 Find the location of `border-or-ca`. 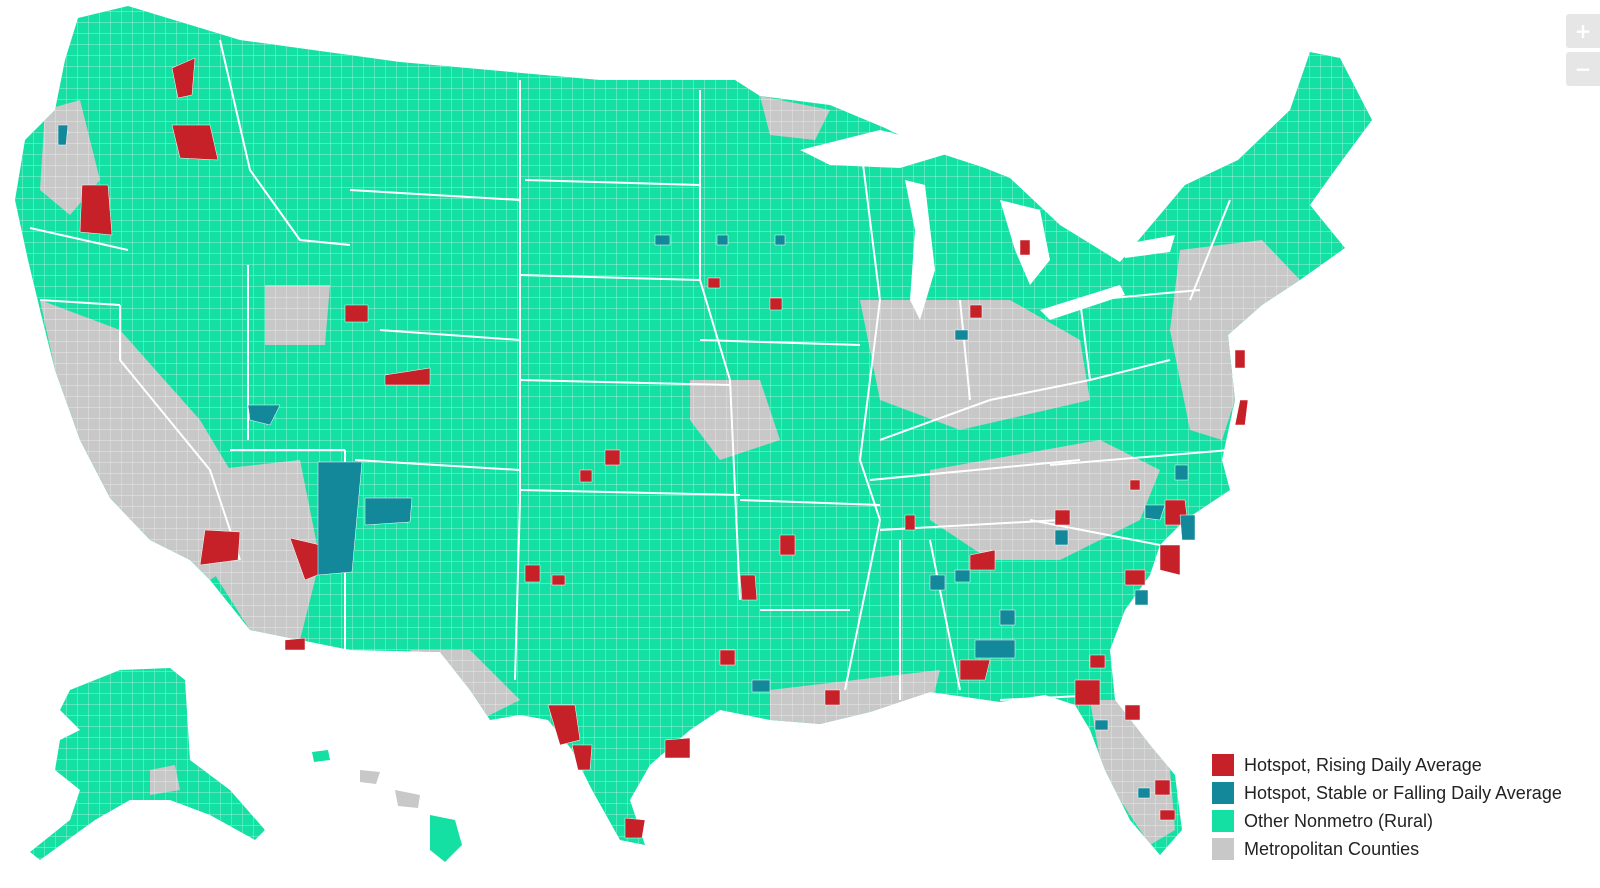

border-or-ca is located at coordinates (80, 302).